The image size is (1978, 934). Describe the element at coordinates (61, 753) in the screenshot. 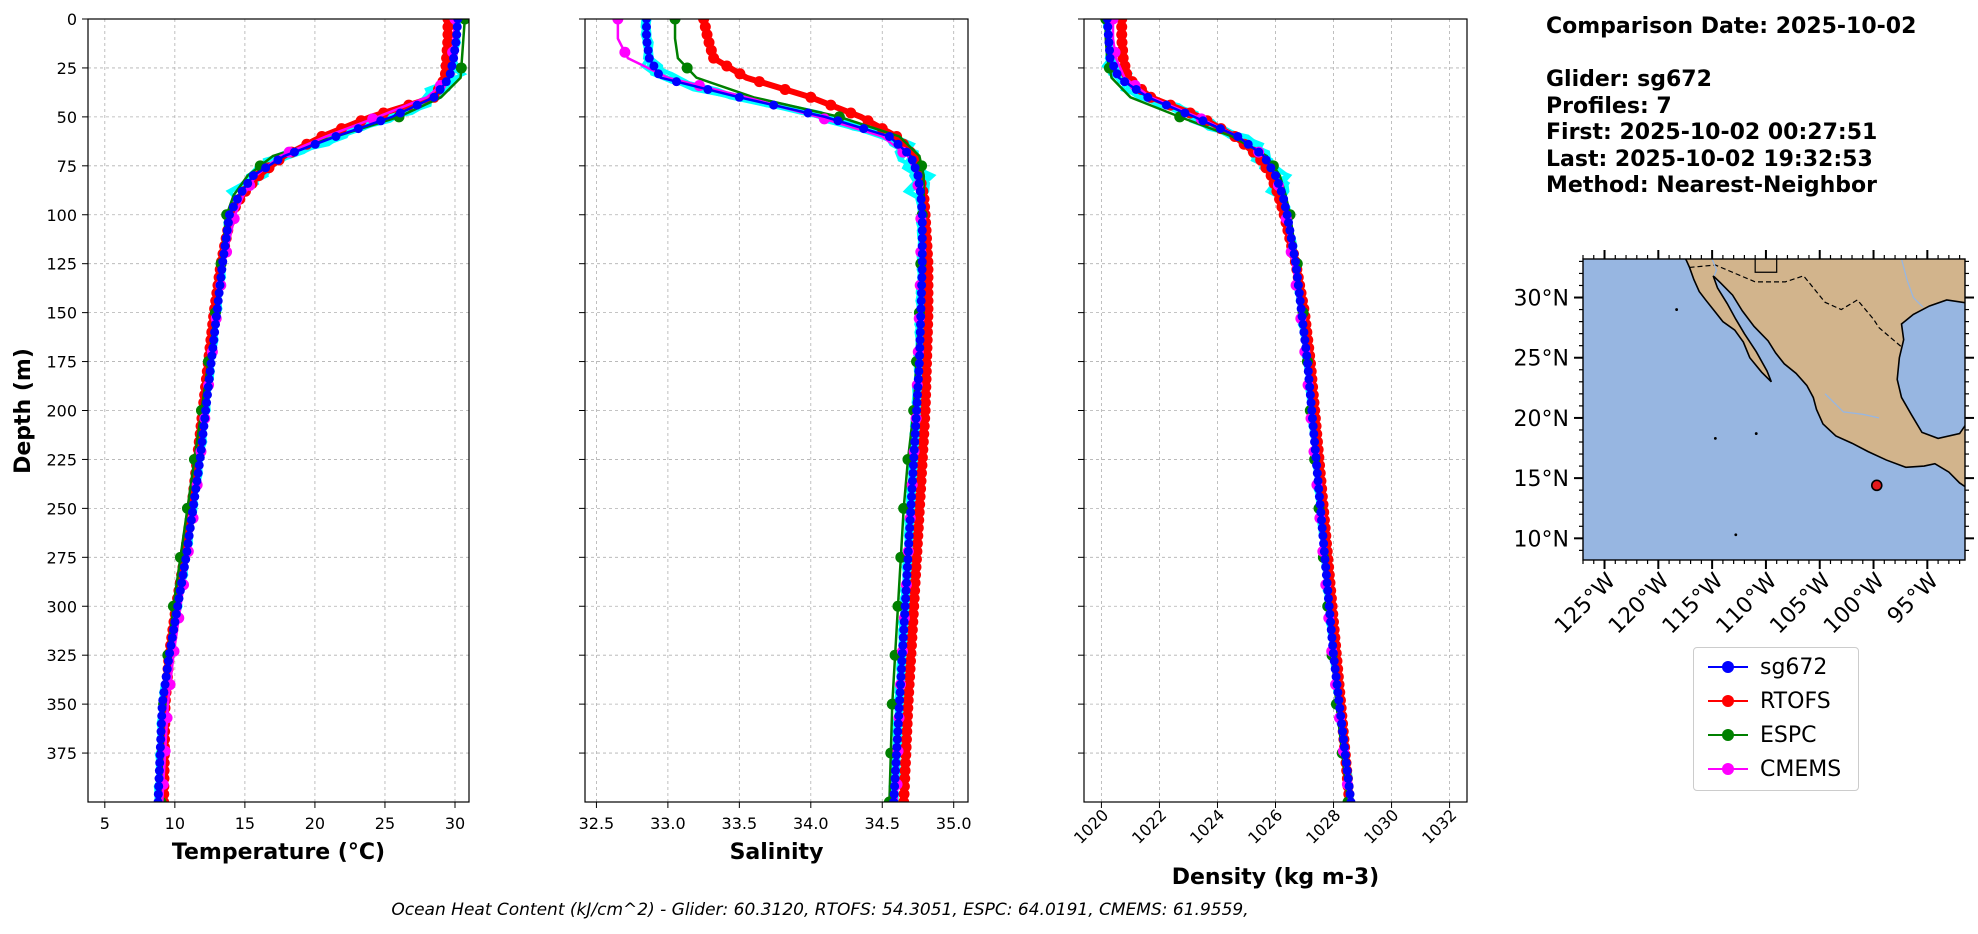

I see `y-tick-label: 375` at that location.